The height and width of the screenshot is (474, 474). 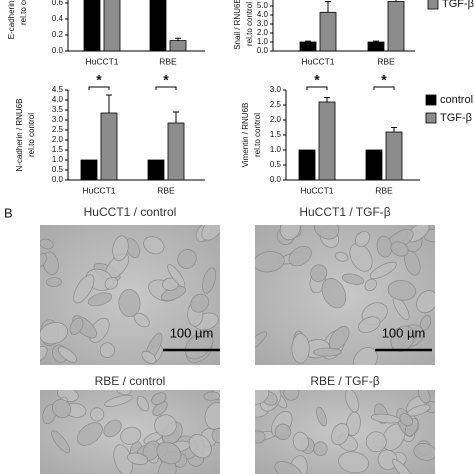 I want to click on panel-label: B, so click(x=8, y=212).